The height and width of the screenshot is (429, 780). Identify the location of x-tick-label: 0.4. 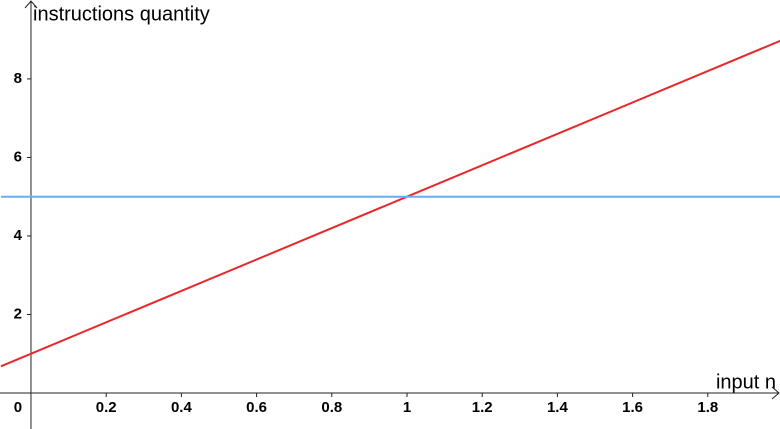
(182, 407).